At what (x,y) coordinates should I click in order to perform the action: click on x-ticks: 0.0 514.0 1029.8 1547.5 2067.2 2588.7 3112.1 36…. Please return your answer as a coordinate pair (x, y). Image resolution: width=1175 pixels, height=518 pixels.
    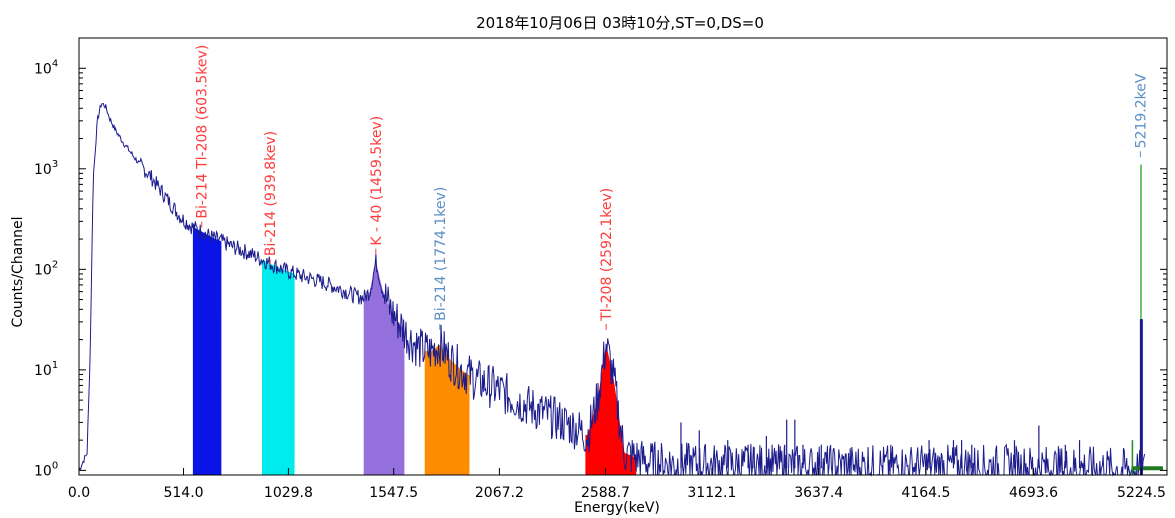
    Looking at the image, I should click on (617, 484).